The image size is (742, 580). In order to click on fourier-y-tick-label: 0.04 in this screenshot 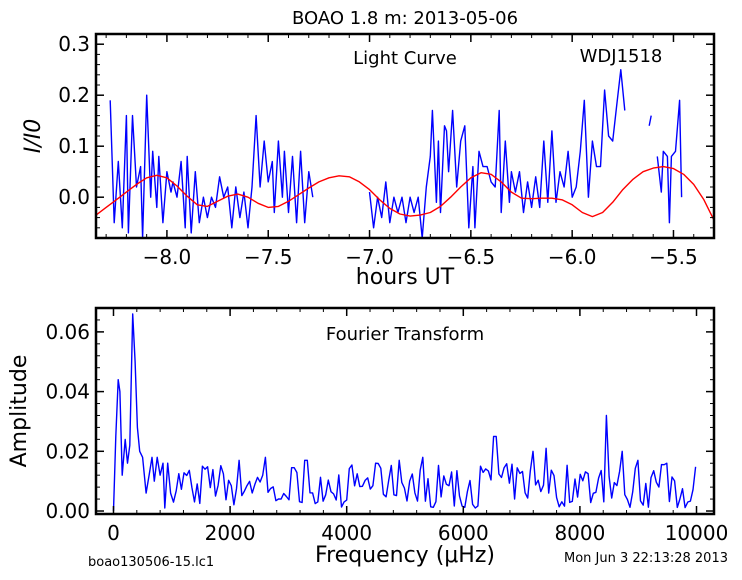, I will do `click(67, 392)`.